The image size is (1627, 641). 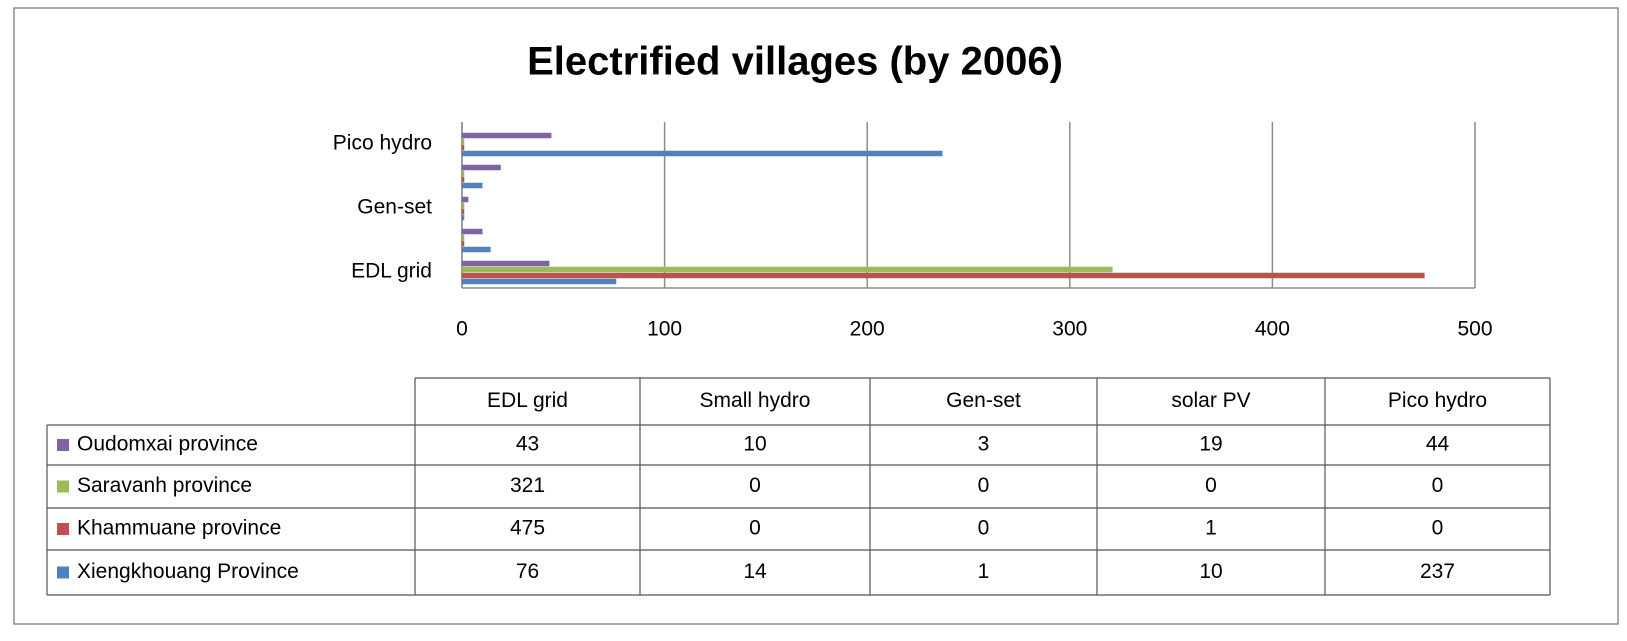 I want to click on table-header: Small hydro, so click(x=755, y=400).